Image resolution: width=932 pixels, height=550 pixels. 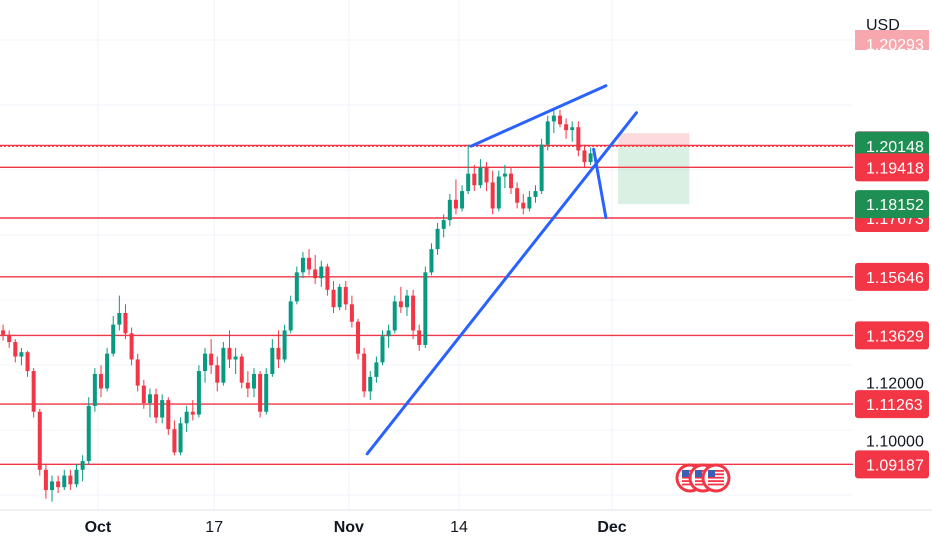 What do you see at coordinates (895, 168) in the screenshot?
I see `price-tag-text: 1.19418` at bounding box center [895, 168].